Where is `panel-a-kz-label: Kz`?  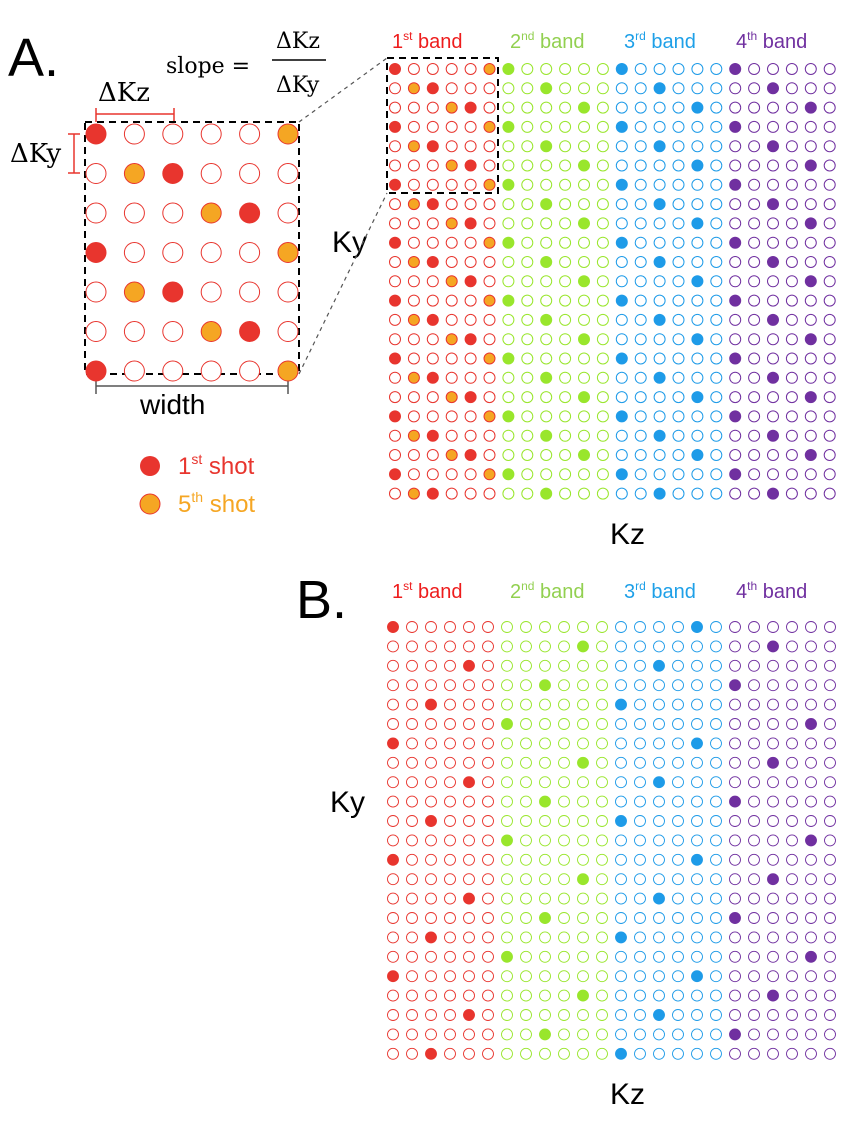 panel-a-kz-label: Kz is located at coordinates (627, 534).